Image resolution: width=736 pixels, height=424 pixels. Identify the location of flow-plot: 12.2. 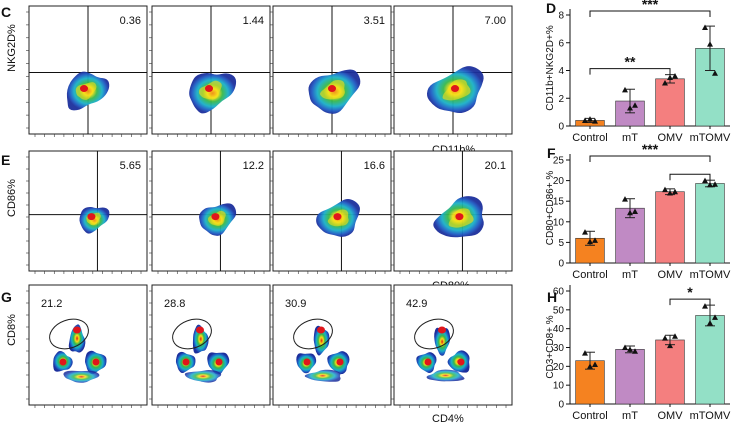
(210, 212).